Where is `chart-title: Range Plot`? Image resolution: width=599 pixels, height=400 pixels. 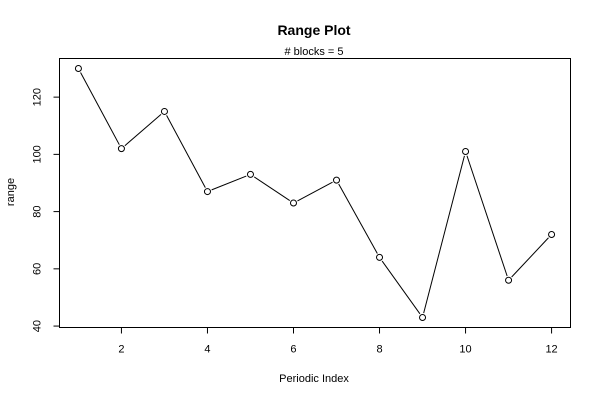
chart-title: Range Plot is located at coordinates (313, 30).